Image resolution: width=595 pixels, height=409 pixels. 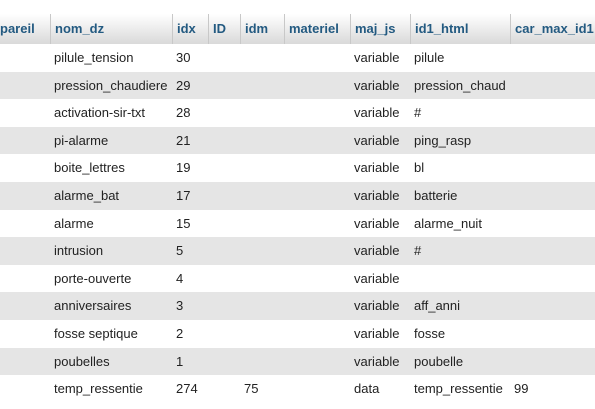 I want to click on cell-idx: 274, so click(x=187, y=389).